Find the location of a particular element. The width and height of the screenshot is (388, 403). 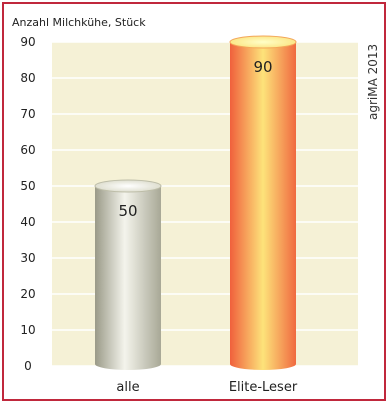

y-tick-label: 60 is located at coordinates (27, 150).